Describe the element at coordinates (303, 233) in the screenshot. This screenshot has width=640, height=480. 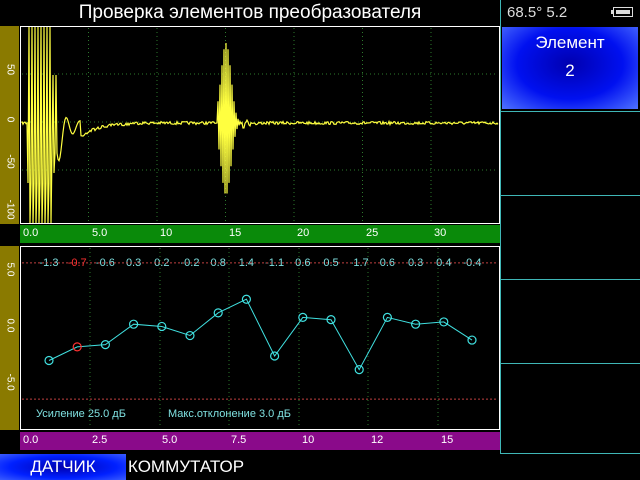
I see `upper-x-tick: 20` at that location.